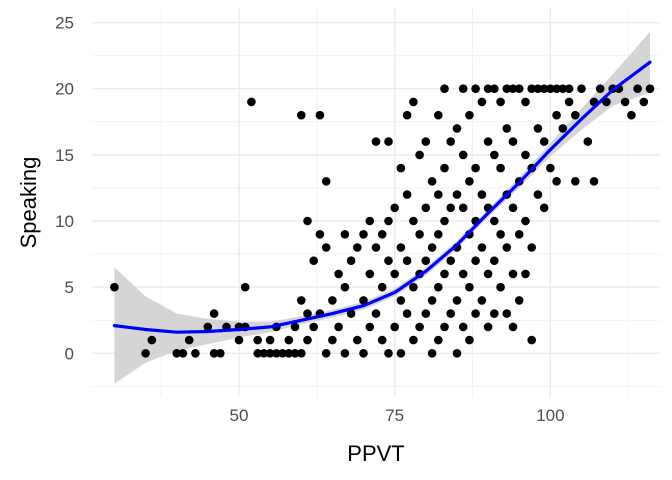 This screenshot has height=480, width=672. Describe the element at coordinates (28, 203) in the screenshot. I see `y-axis-title: Speaking` at that location.